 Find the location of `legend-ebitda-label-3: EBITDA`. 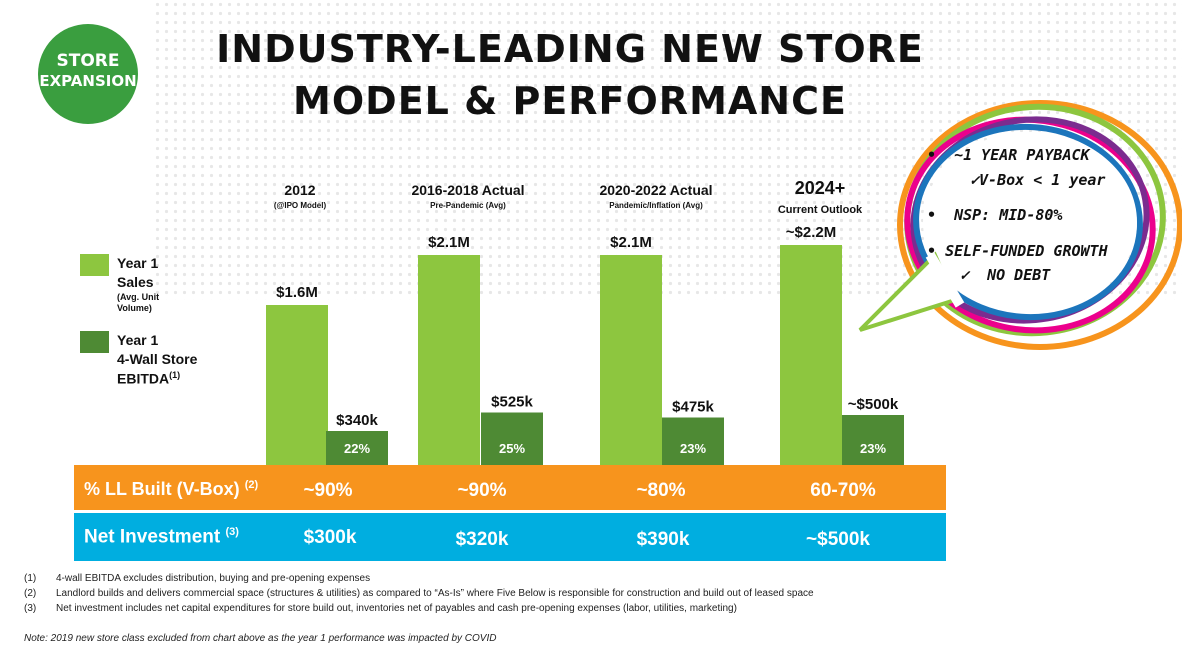

legend-ebitda-label-3: EBITDA is located at coordinates (143, 378).